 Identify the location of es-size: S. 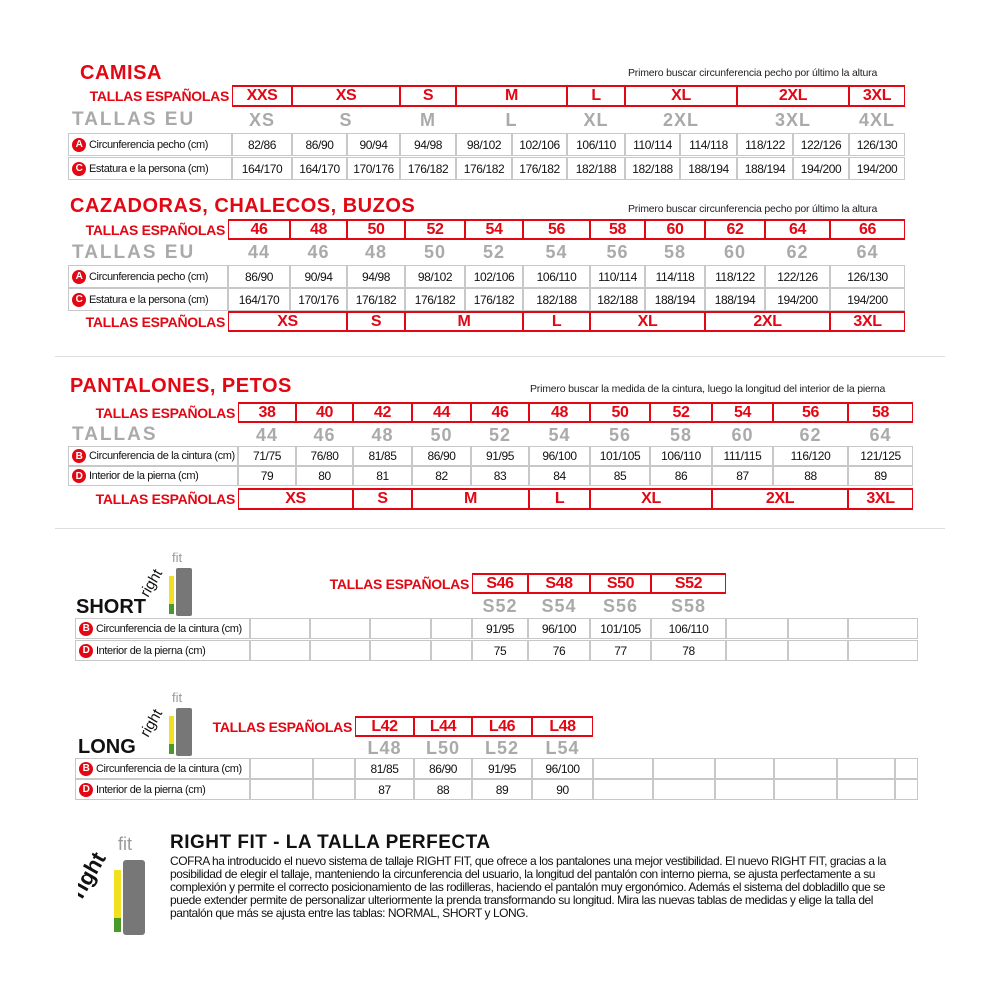
(428, 96).